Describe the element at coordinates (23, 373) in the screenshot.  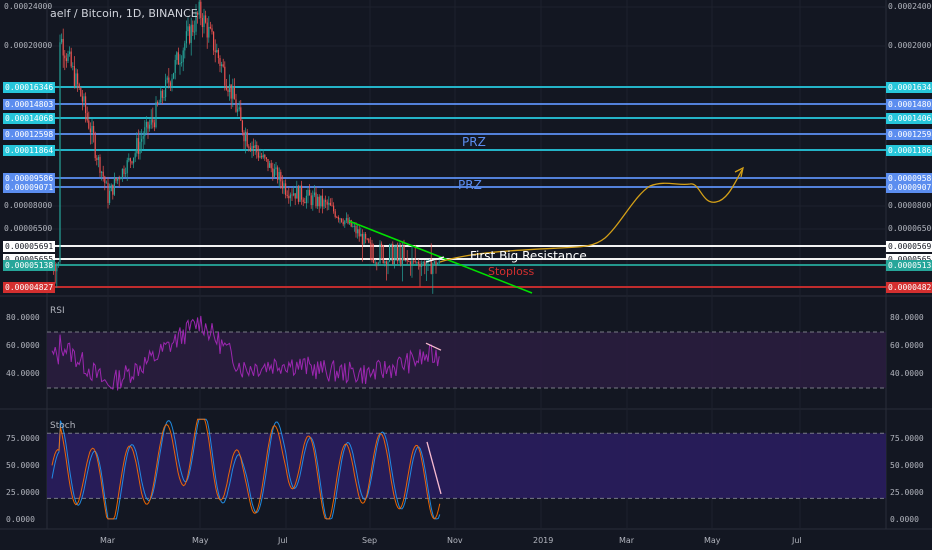
I see `rsi-y-tick-left: 40.0000` at that location.